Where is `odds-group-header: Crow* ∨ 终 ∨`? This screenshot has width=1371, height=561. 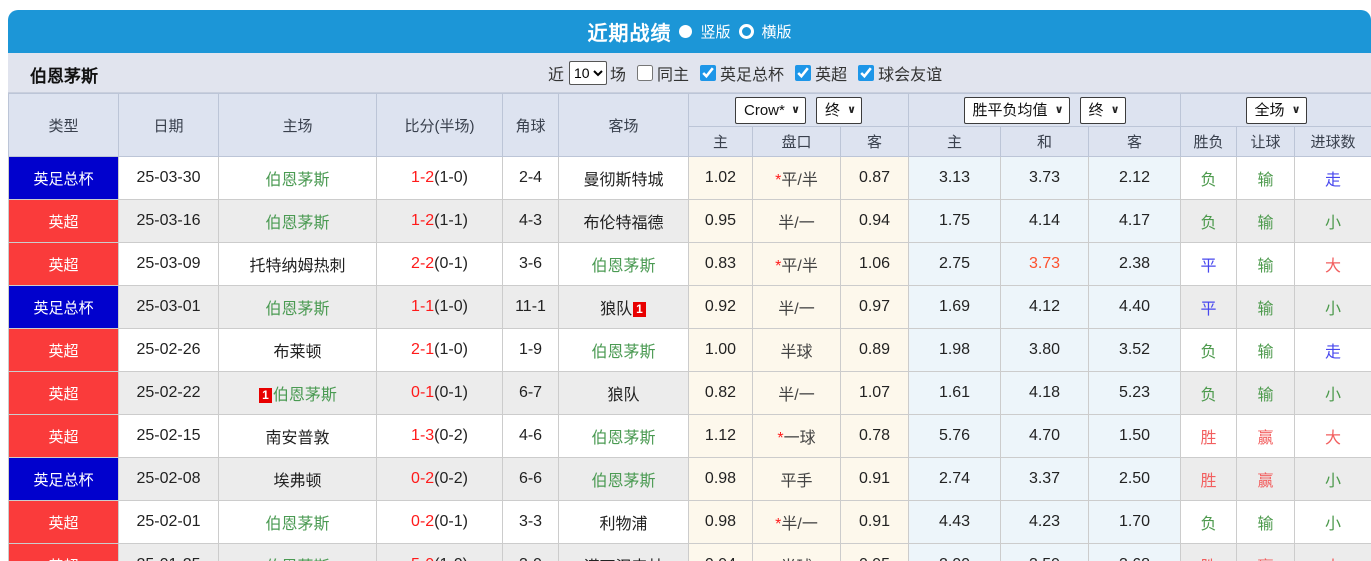 odds-group-header: Crow* ∨ 终 ∨ is located at coordinates (798, 110).